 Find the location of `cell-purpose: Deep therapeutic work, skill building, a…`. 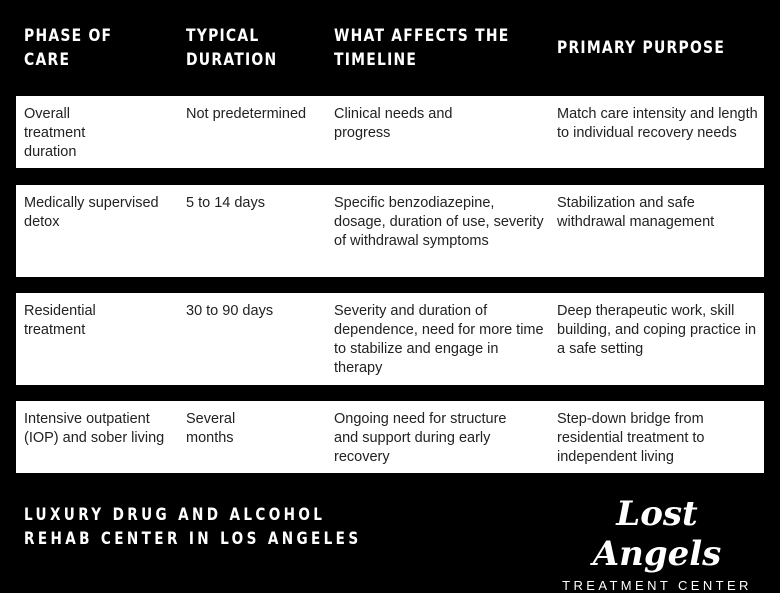

cell-purpose: Deep therapeutic work, skill building, a… is located at coordinates (657, 330).